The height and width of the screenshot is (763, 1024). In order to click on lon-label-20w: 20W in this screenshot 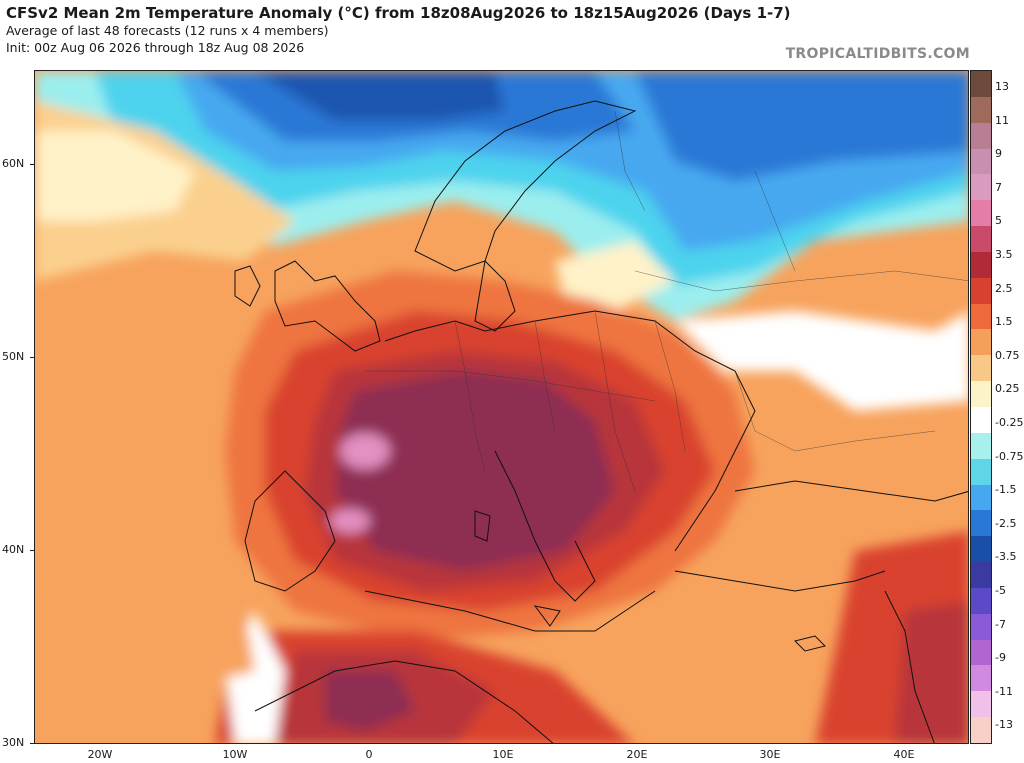, I will do `click(100, 754)`.